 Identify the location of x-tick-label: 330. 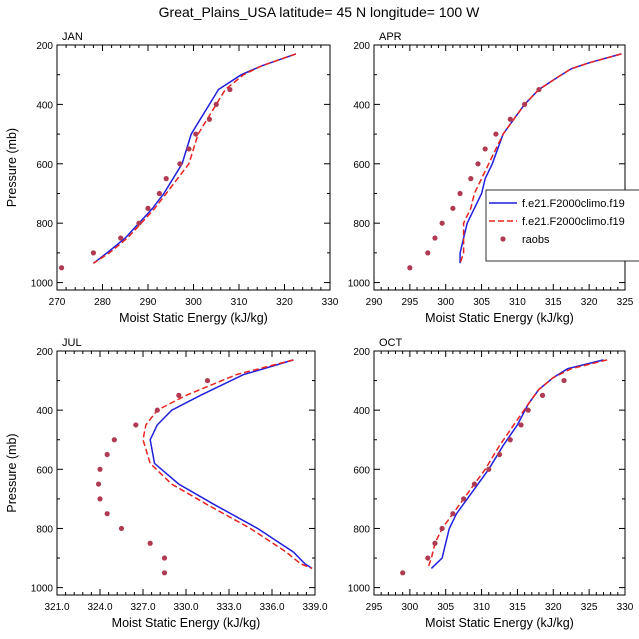
(625, 607).